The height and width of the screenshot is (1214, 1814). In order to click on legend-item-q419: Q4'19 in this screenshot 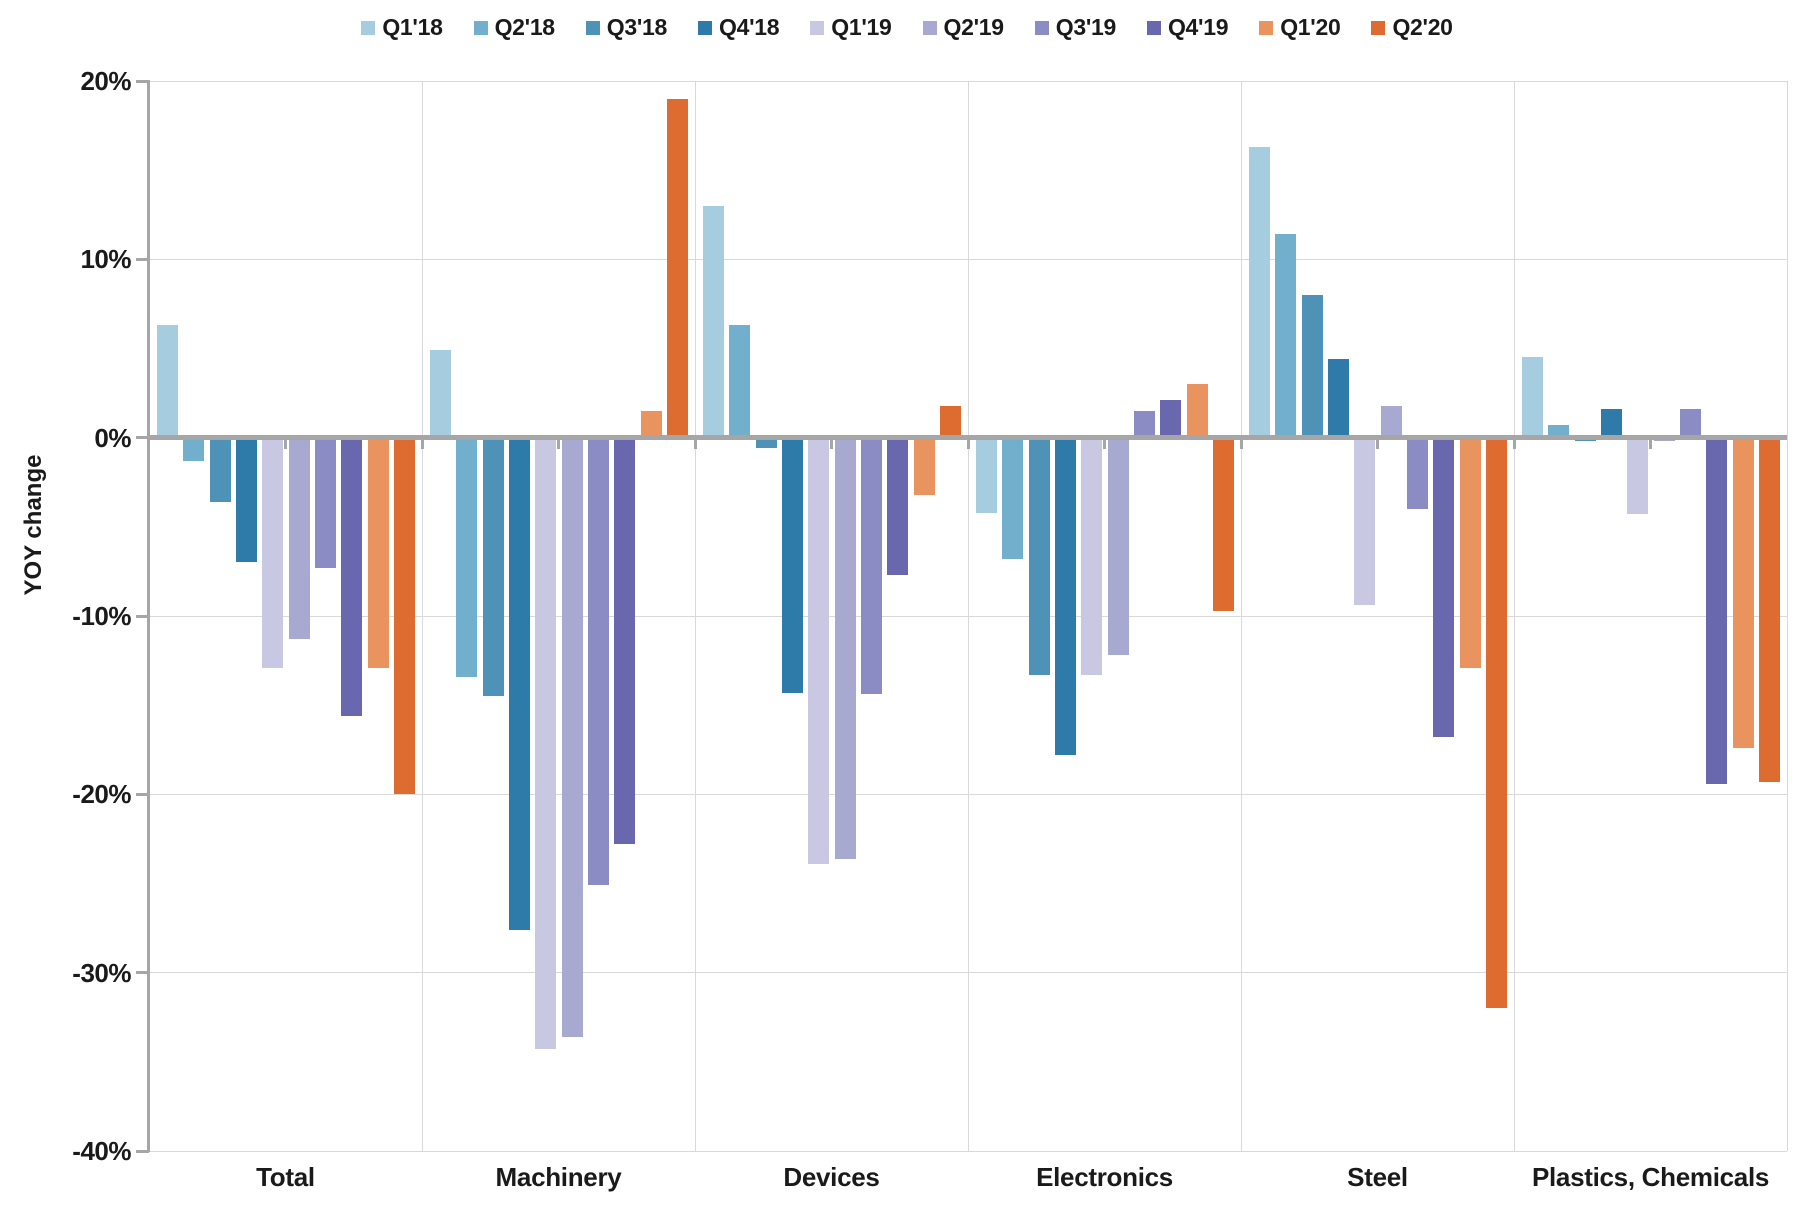, I will do `click(1187, 27)`.